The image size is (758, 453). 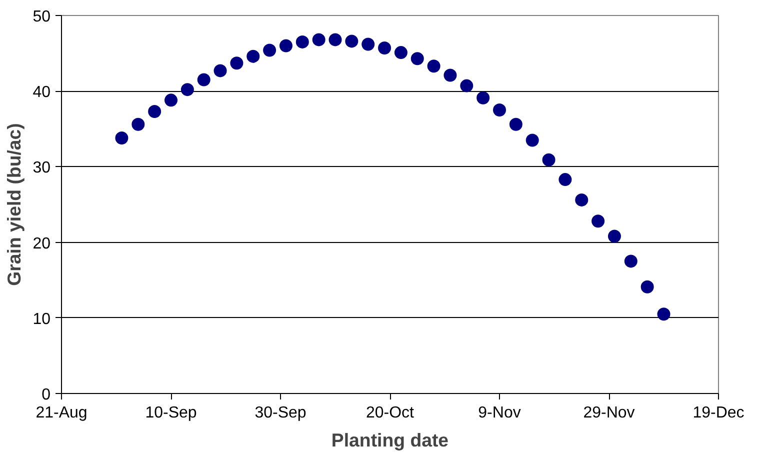 I want to click on x-tick-label: 20-Oct, so click(x=390, y=413).